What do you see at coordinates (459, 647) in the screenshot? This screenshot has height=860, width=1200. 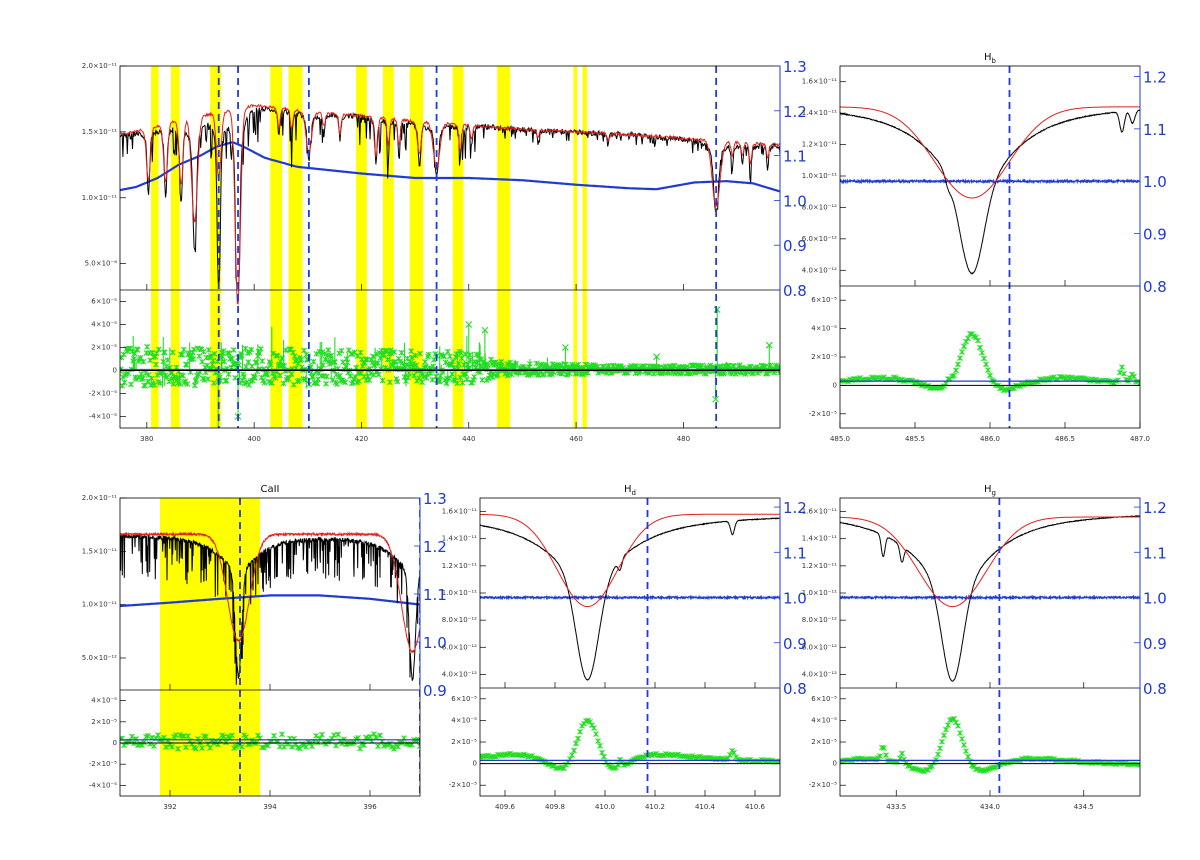 I see `y-tick-label: 6.0×10⁻¹²` at bounding box center [459, 647].